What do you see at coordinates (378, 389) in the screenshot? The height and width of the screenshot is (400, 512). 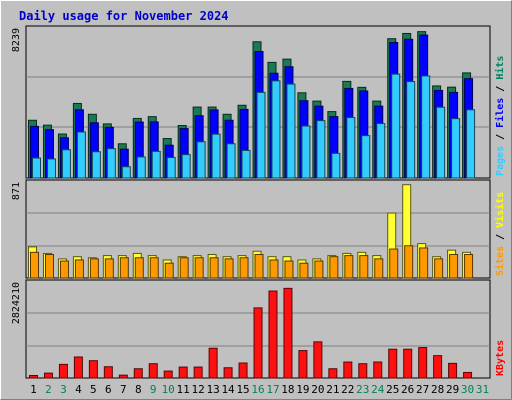 I see `x-tick-label: 24` at bounding box center [378, 389].